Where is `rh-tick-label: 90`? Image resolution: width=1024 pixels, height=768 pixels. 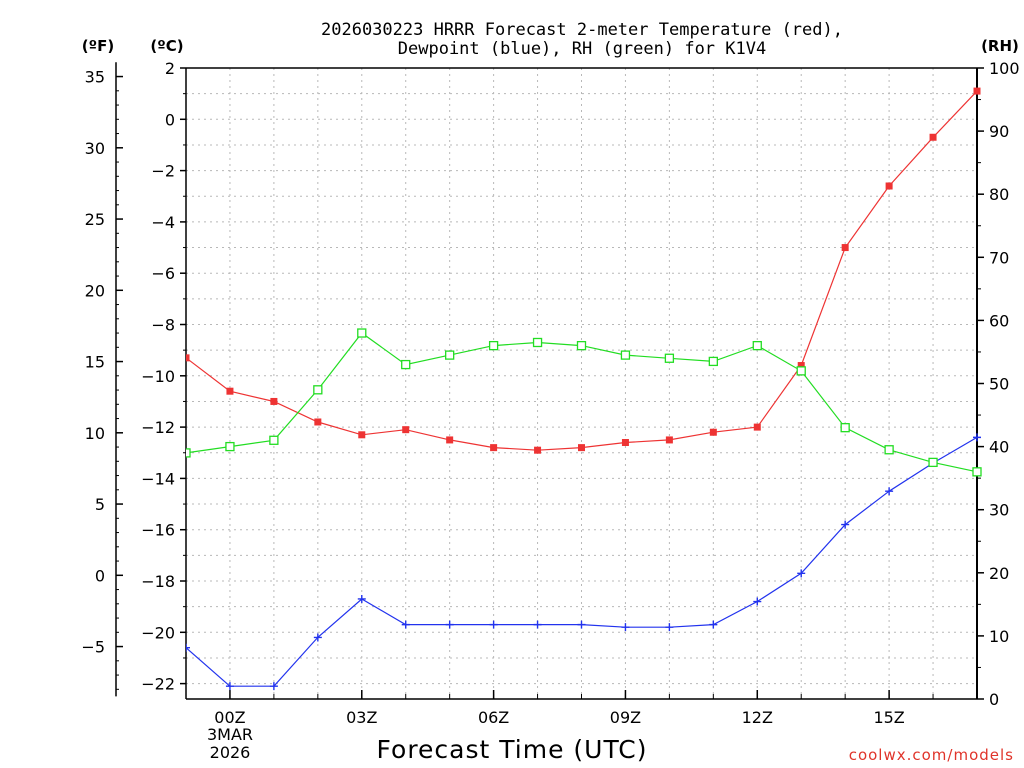
rh-tick-label: 90 is located at coordinates (999, 131).